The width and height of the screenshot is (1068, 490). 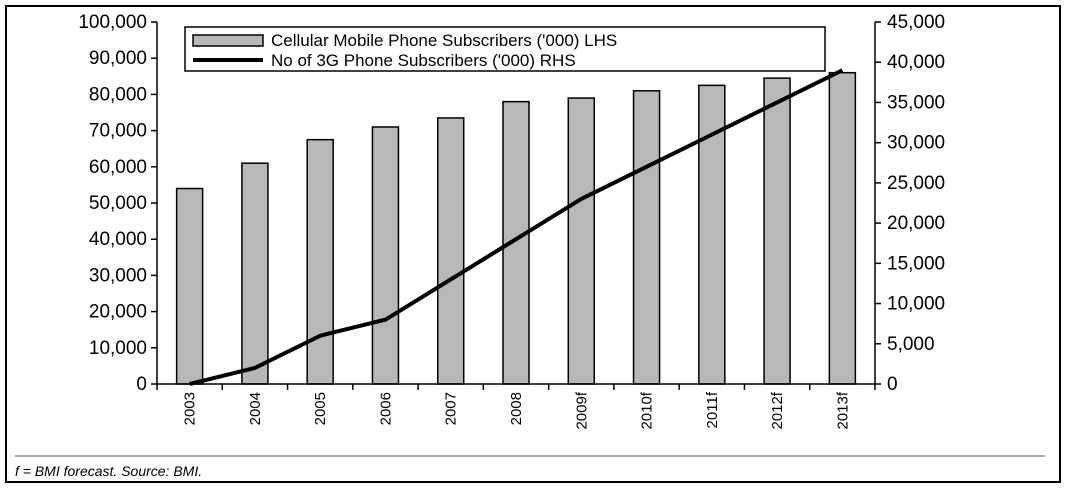 I want to click on right-tick-label: 20,000, so click(x=916, y=223).